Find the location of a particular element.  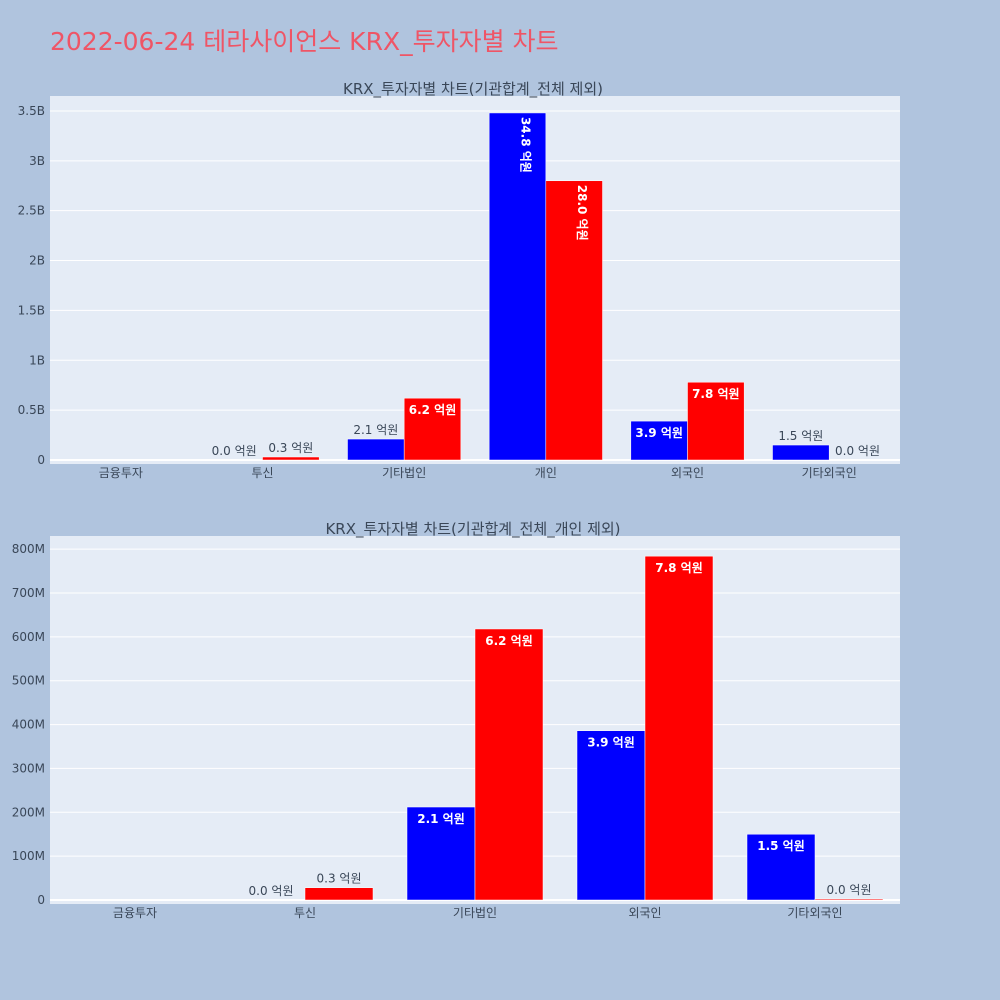

y-tick-label: 300M is located at coordinates (28, 768).